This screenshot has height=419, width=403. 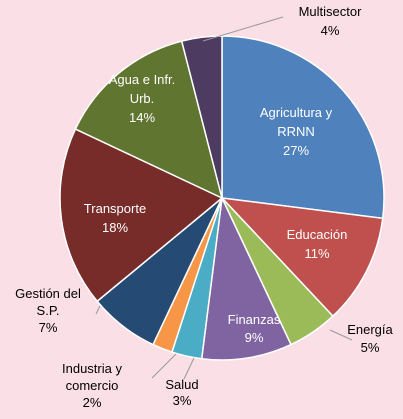 I want to click on value-label: 5%, so click(x=370, y=347).